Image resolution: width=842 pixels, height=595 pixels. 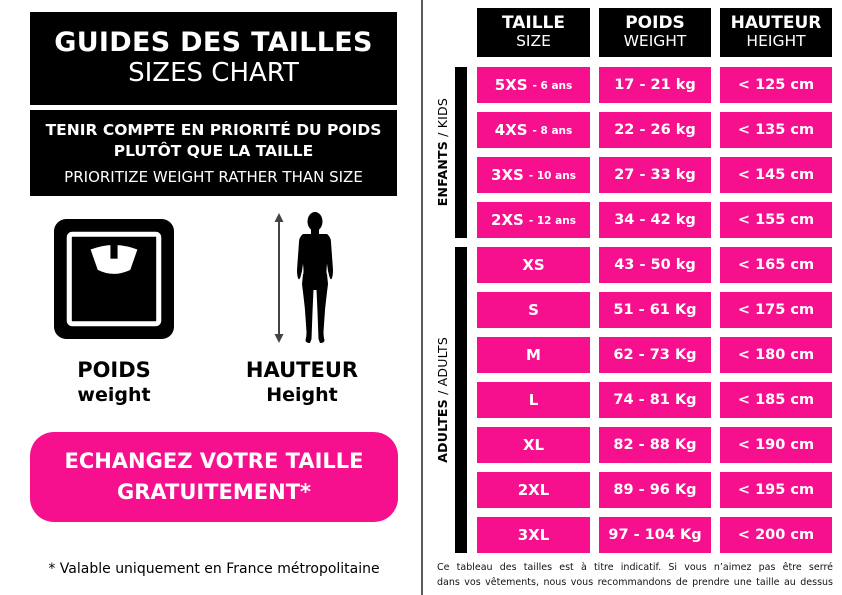 I want to click on weight-cell: 22 - 26 kg, so click(x=655, y=130).